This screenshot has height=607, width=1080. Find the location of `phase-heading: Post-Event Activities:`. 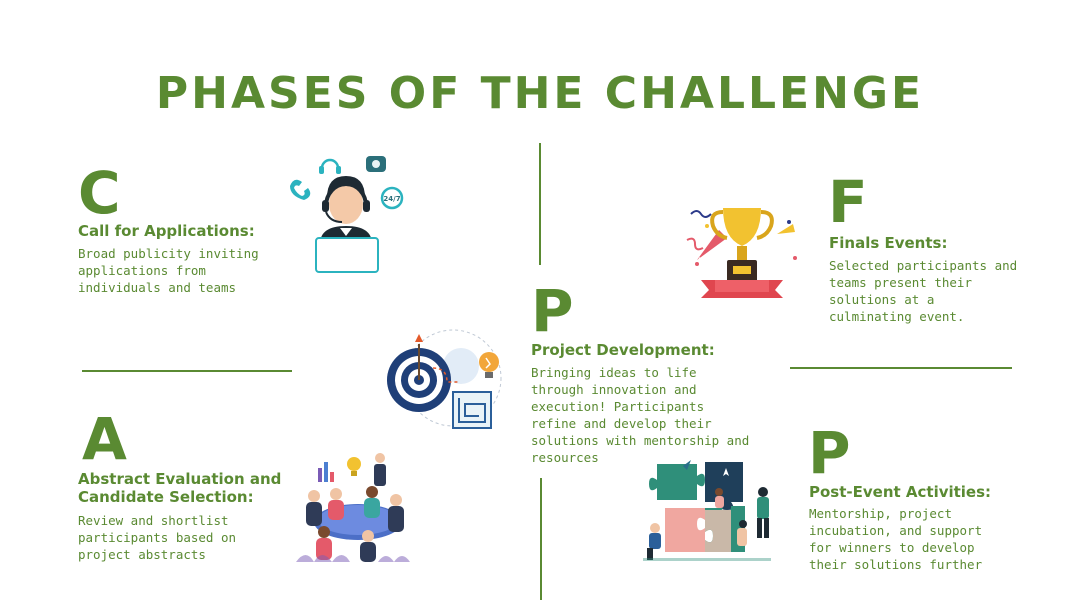

phase-heading: Post-Event Activities: is located at coordinates (900, 492).